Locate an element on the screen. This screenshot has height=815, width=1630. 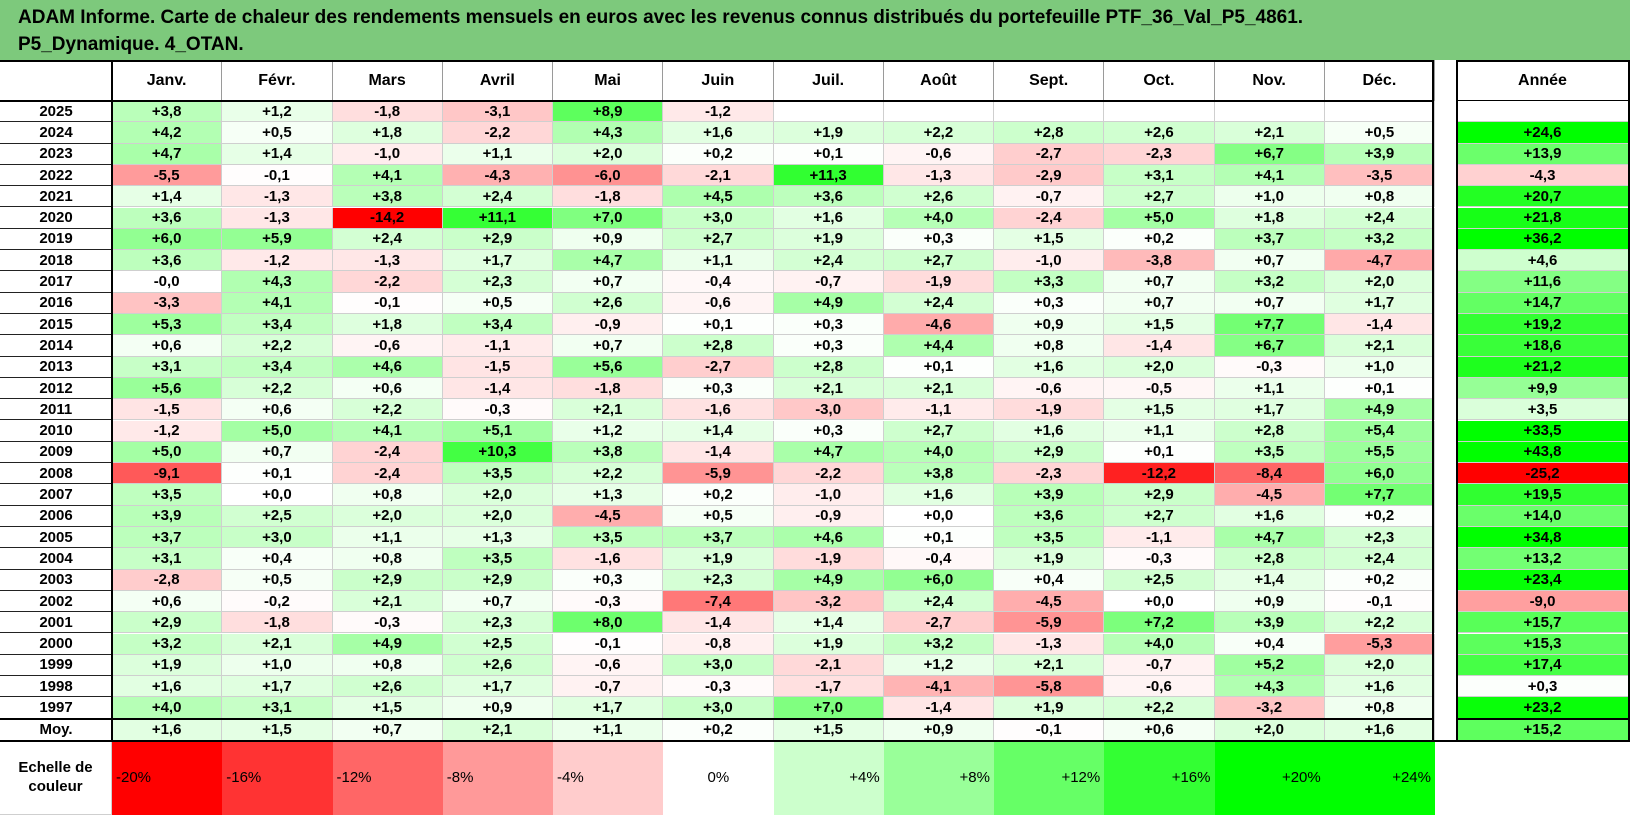
row-year-label: 2025 is located at coordinates (56, 112).